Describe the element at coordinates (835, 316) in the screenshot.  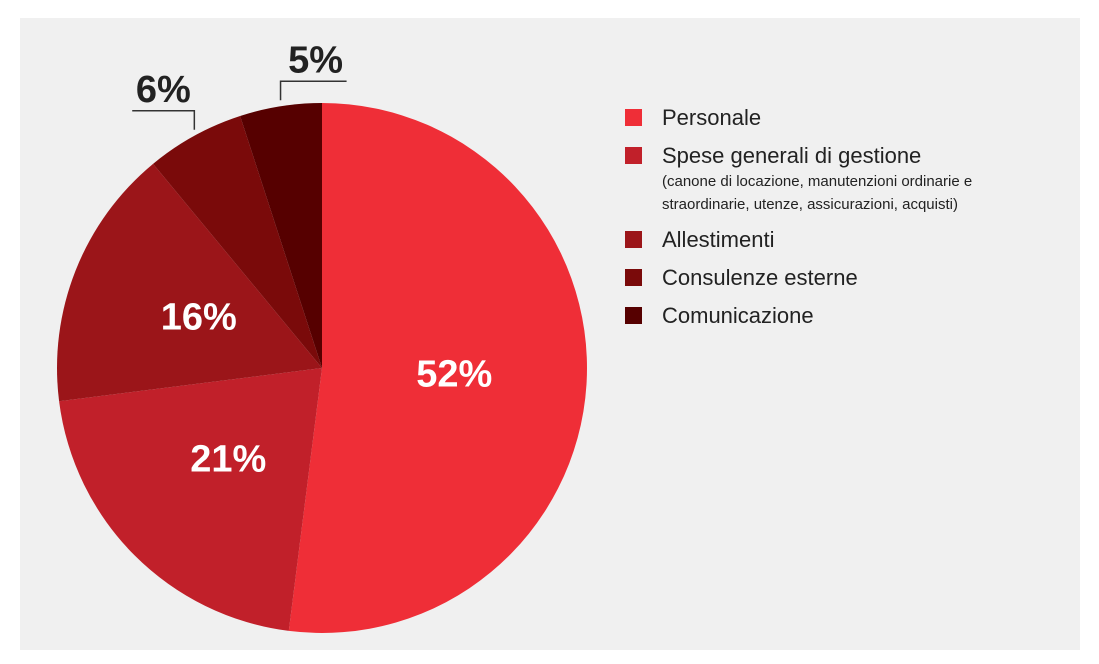
I see `legend-item: Comunicazione` at that location.